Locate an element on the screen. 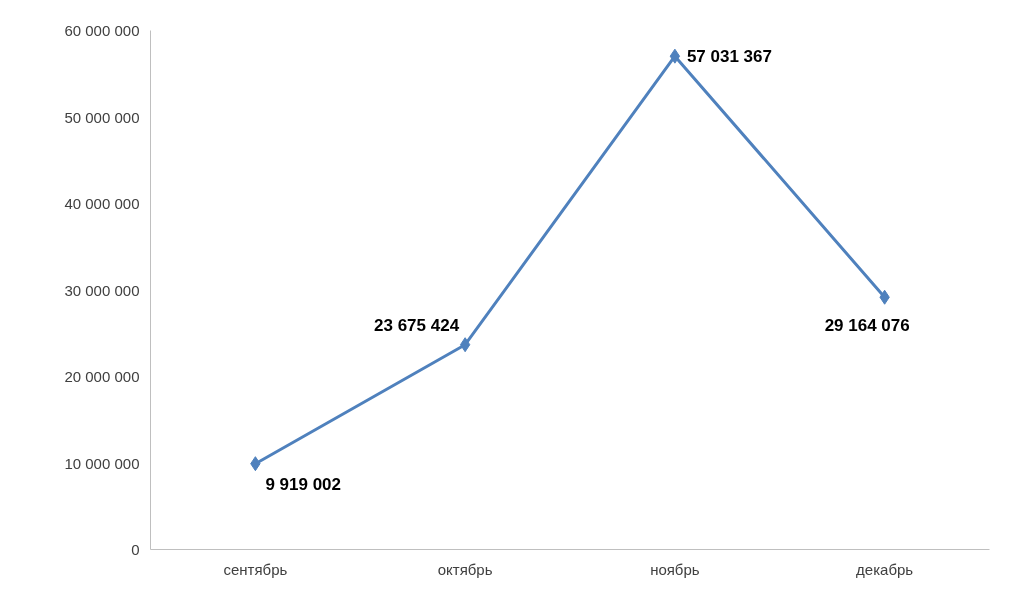  x-tick-label: декабрь is located at coordinates (885, 569).